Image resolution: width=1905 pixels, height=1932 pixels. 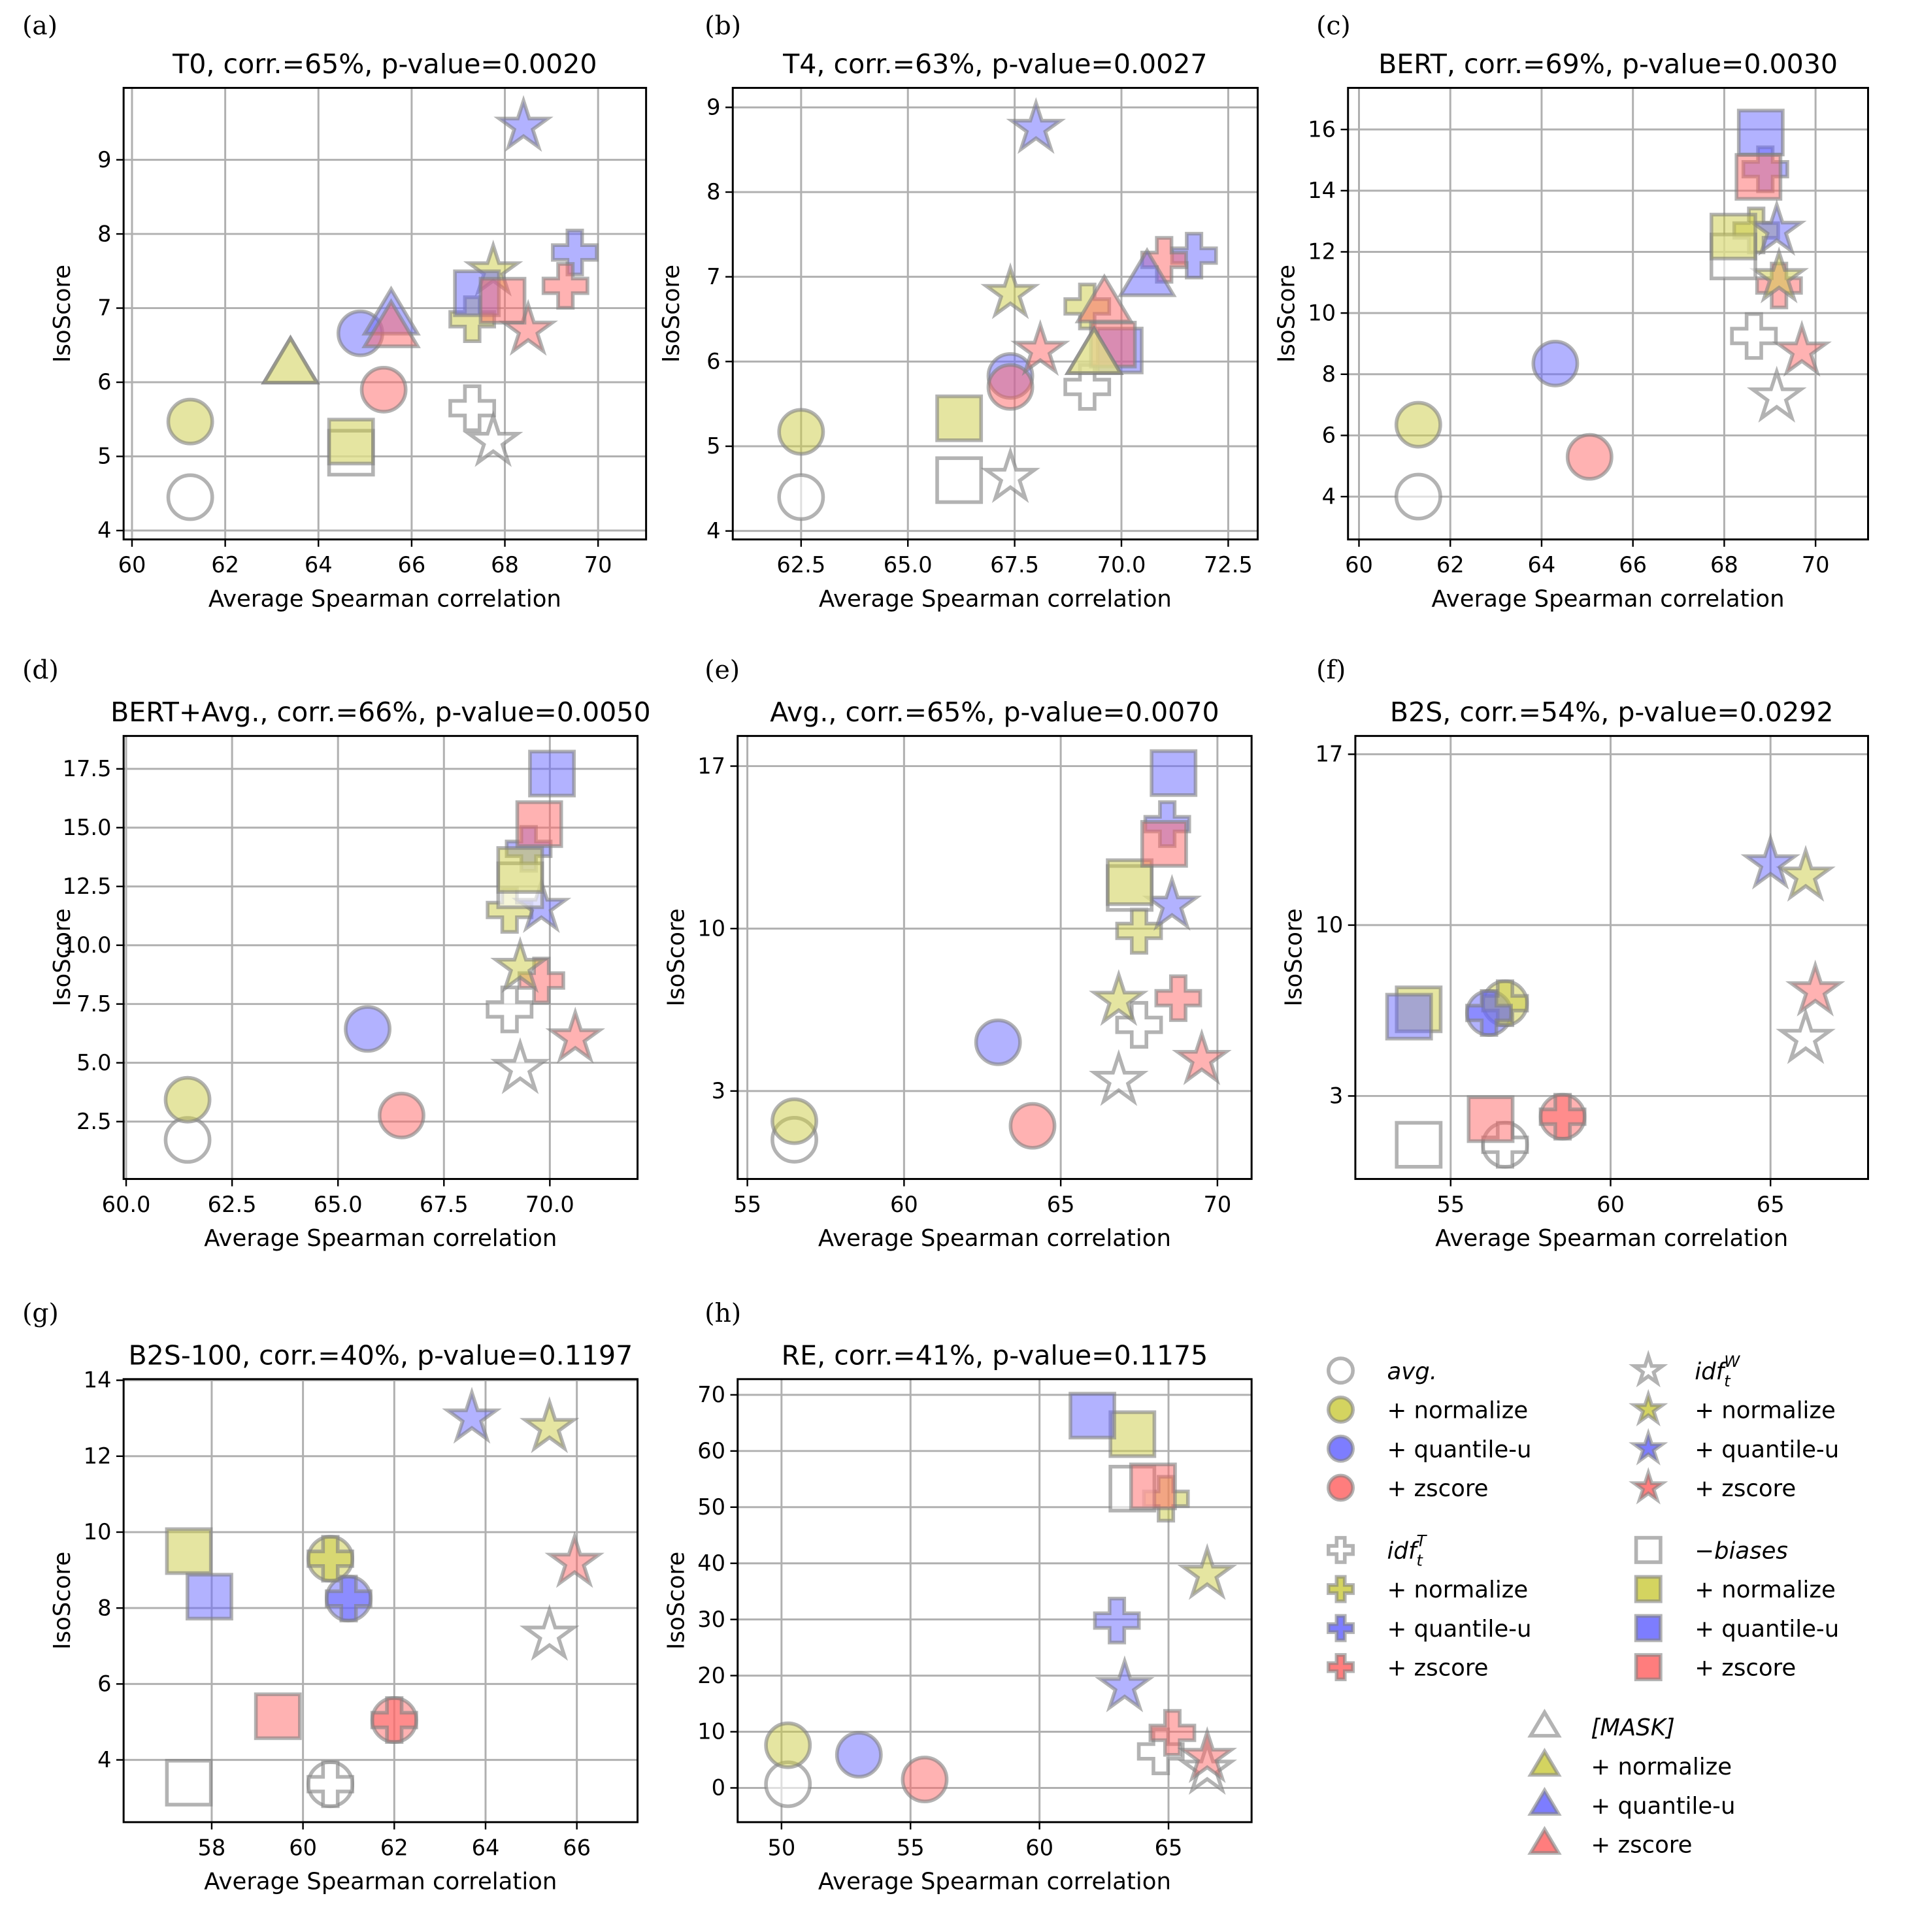 I want to click on legend-label: [MASK], so click(x=1632, y=1727).